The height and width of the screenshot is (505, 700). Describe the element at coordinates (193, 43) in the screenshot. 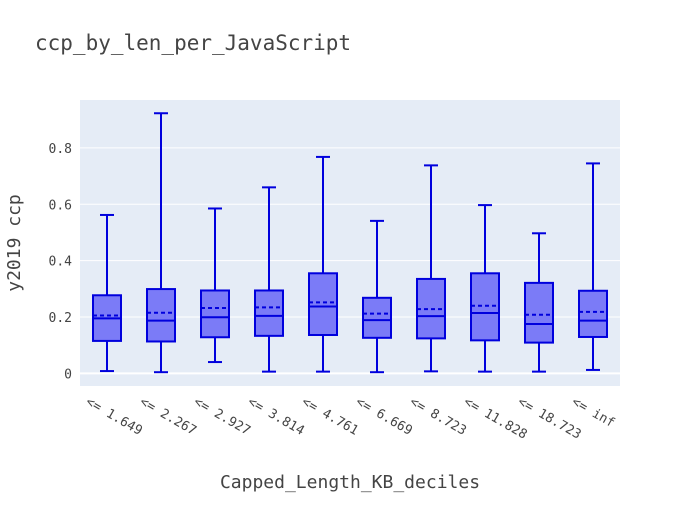

I see `chart-title: ccp_by_len_per_JavaScript` at that location.